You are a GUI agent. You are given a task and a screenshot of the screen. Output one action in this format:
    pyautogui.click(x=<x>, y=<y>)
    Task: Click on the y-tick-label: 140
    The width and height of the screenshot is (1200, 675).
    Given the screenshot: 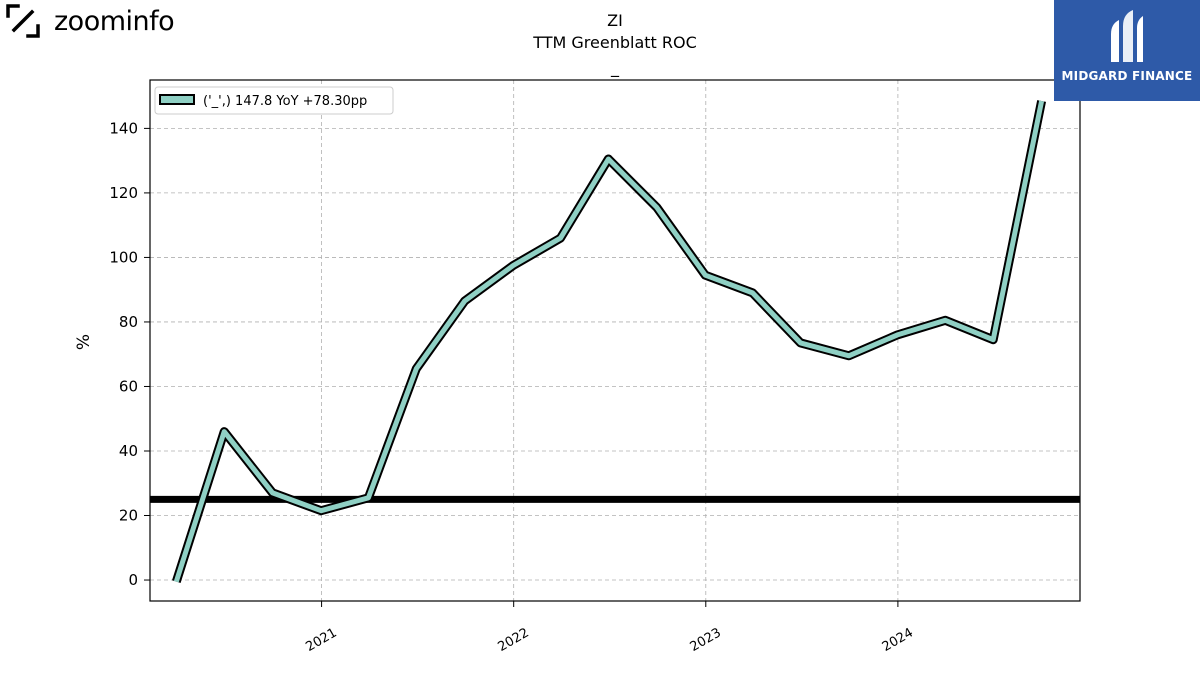 What is the action you would take?
    pyautogui.click(x=123, y=128)
    